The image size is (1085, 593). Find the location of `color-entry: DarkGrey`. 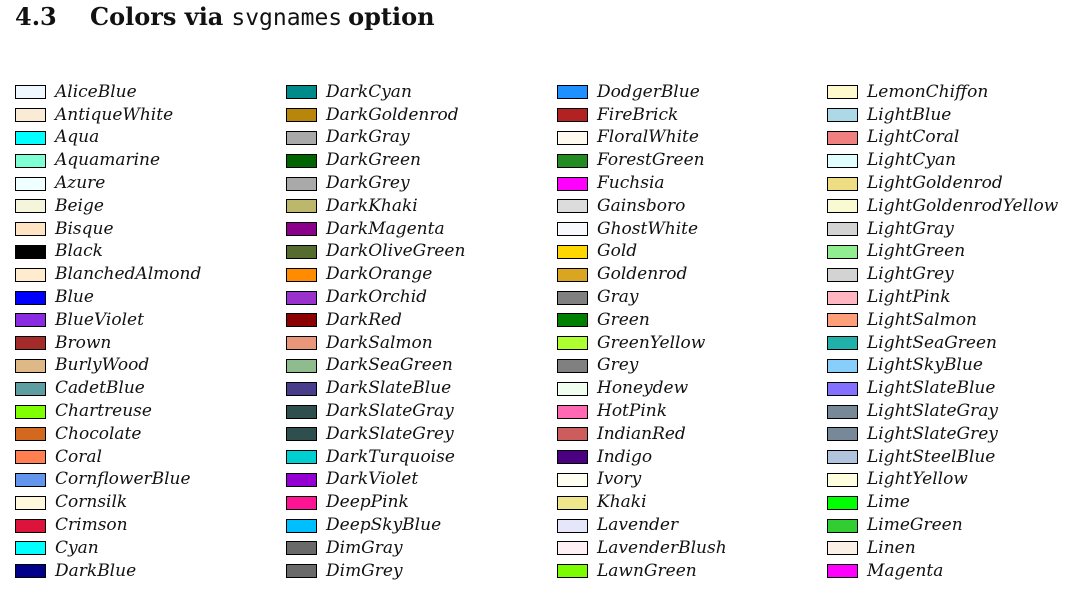

color-entry: DarkGrey is located at coordinates (375, 183).